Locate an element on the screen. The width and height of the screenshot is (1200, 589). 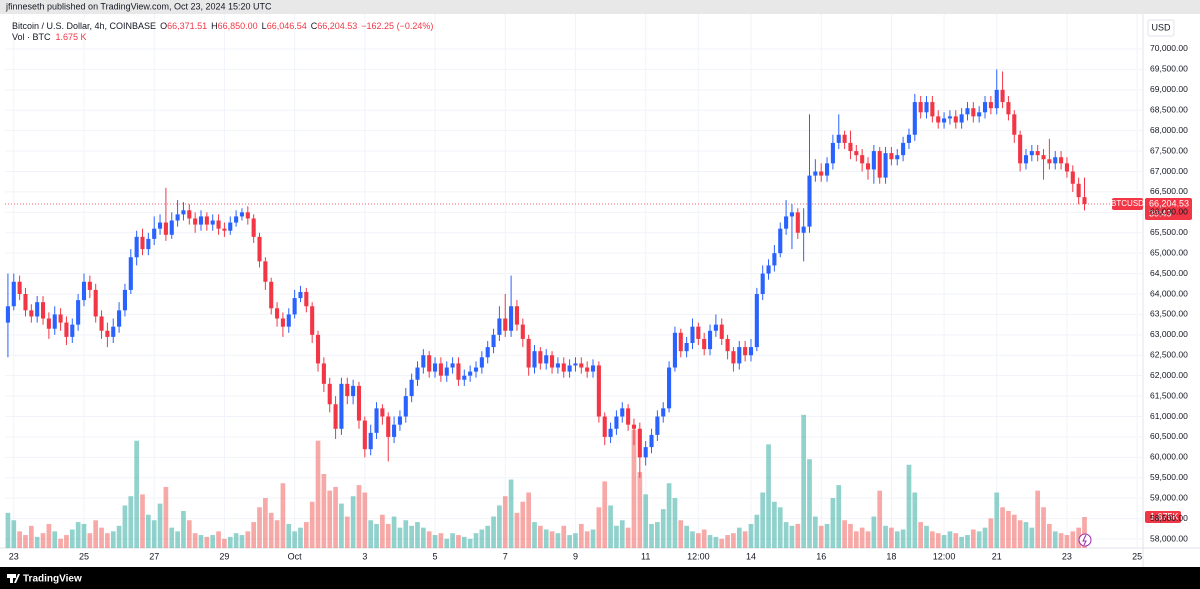
y-tick-label: 62,000.00 is located at coordinates (1169, 375).